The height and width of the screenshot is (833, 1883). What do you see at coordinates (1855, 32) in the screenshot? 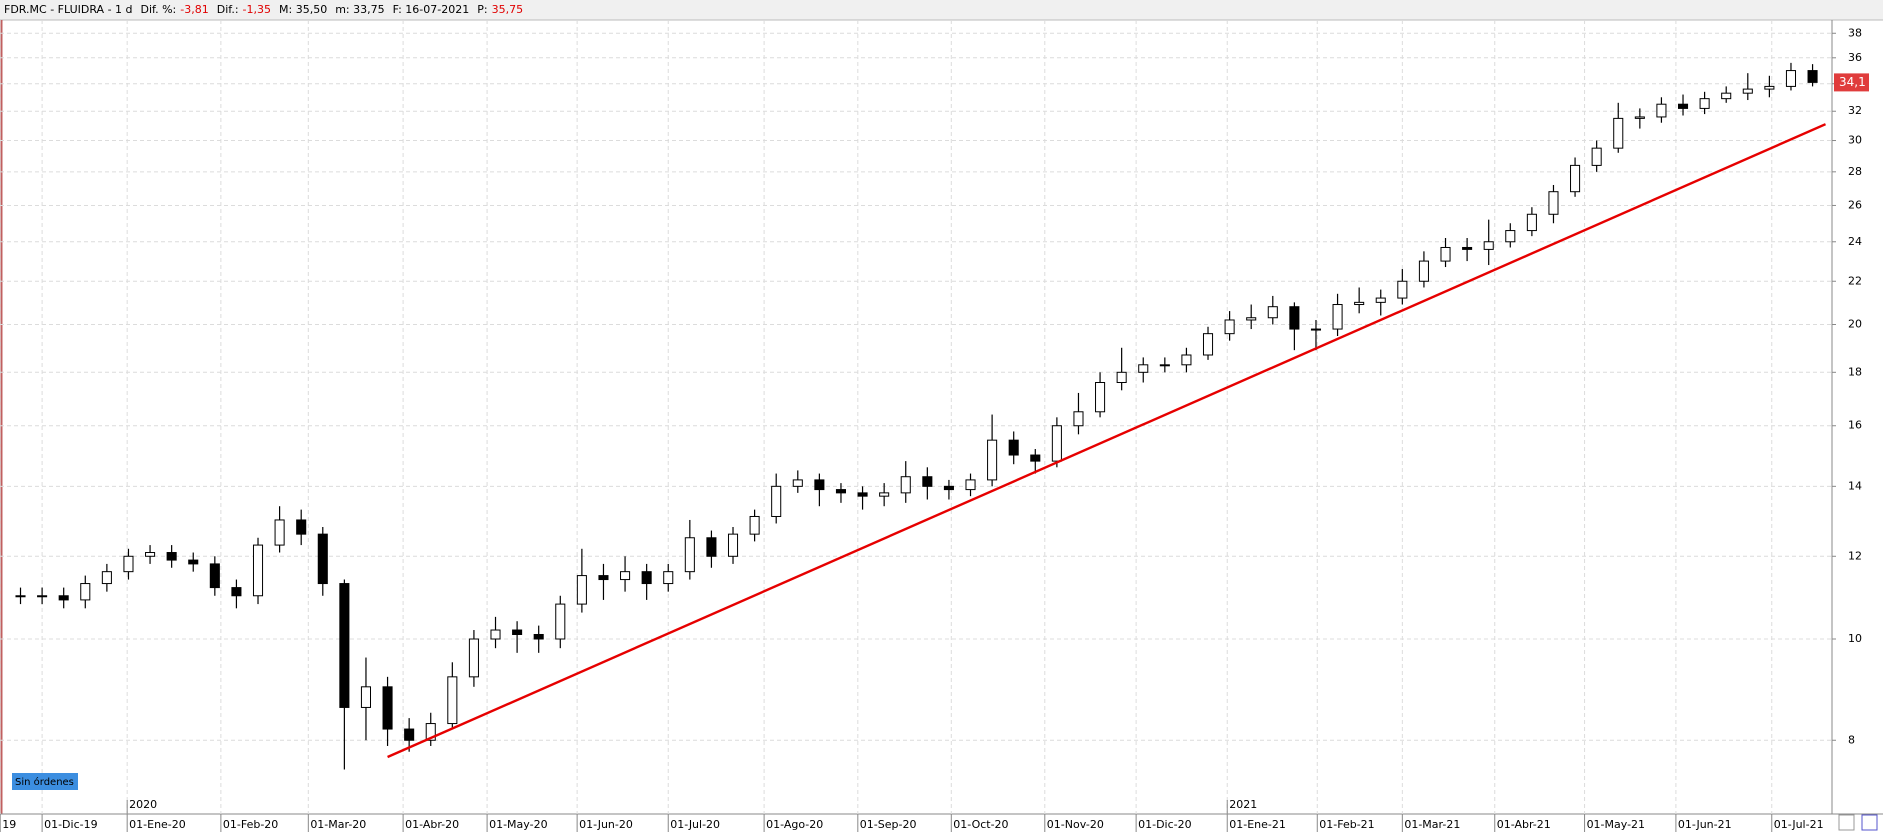
I see `y-tick-label: 38` at bounding box center [1855, 32].